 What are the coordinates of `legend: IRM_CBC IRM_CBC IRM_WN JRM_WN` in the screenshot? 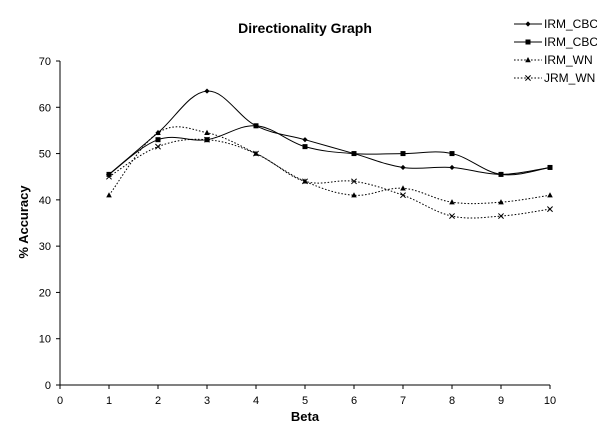 It's located at (554, 49).